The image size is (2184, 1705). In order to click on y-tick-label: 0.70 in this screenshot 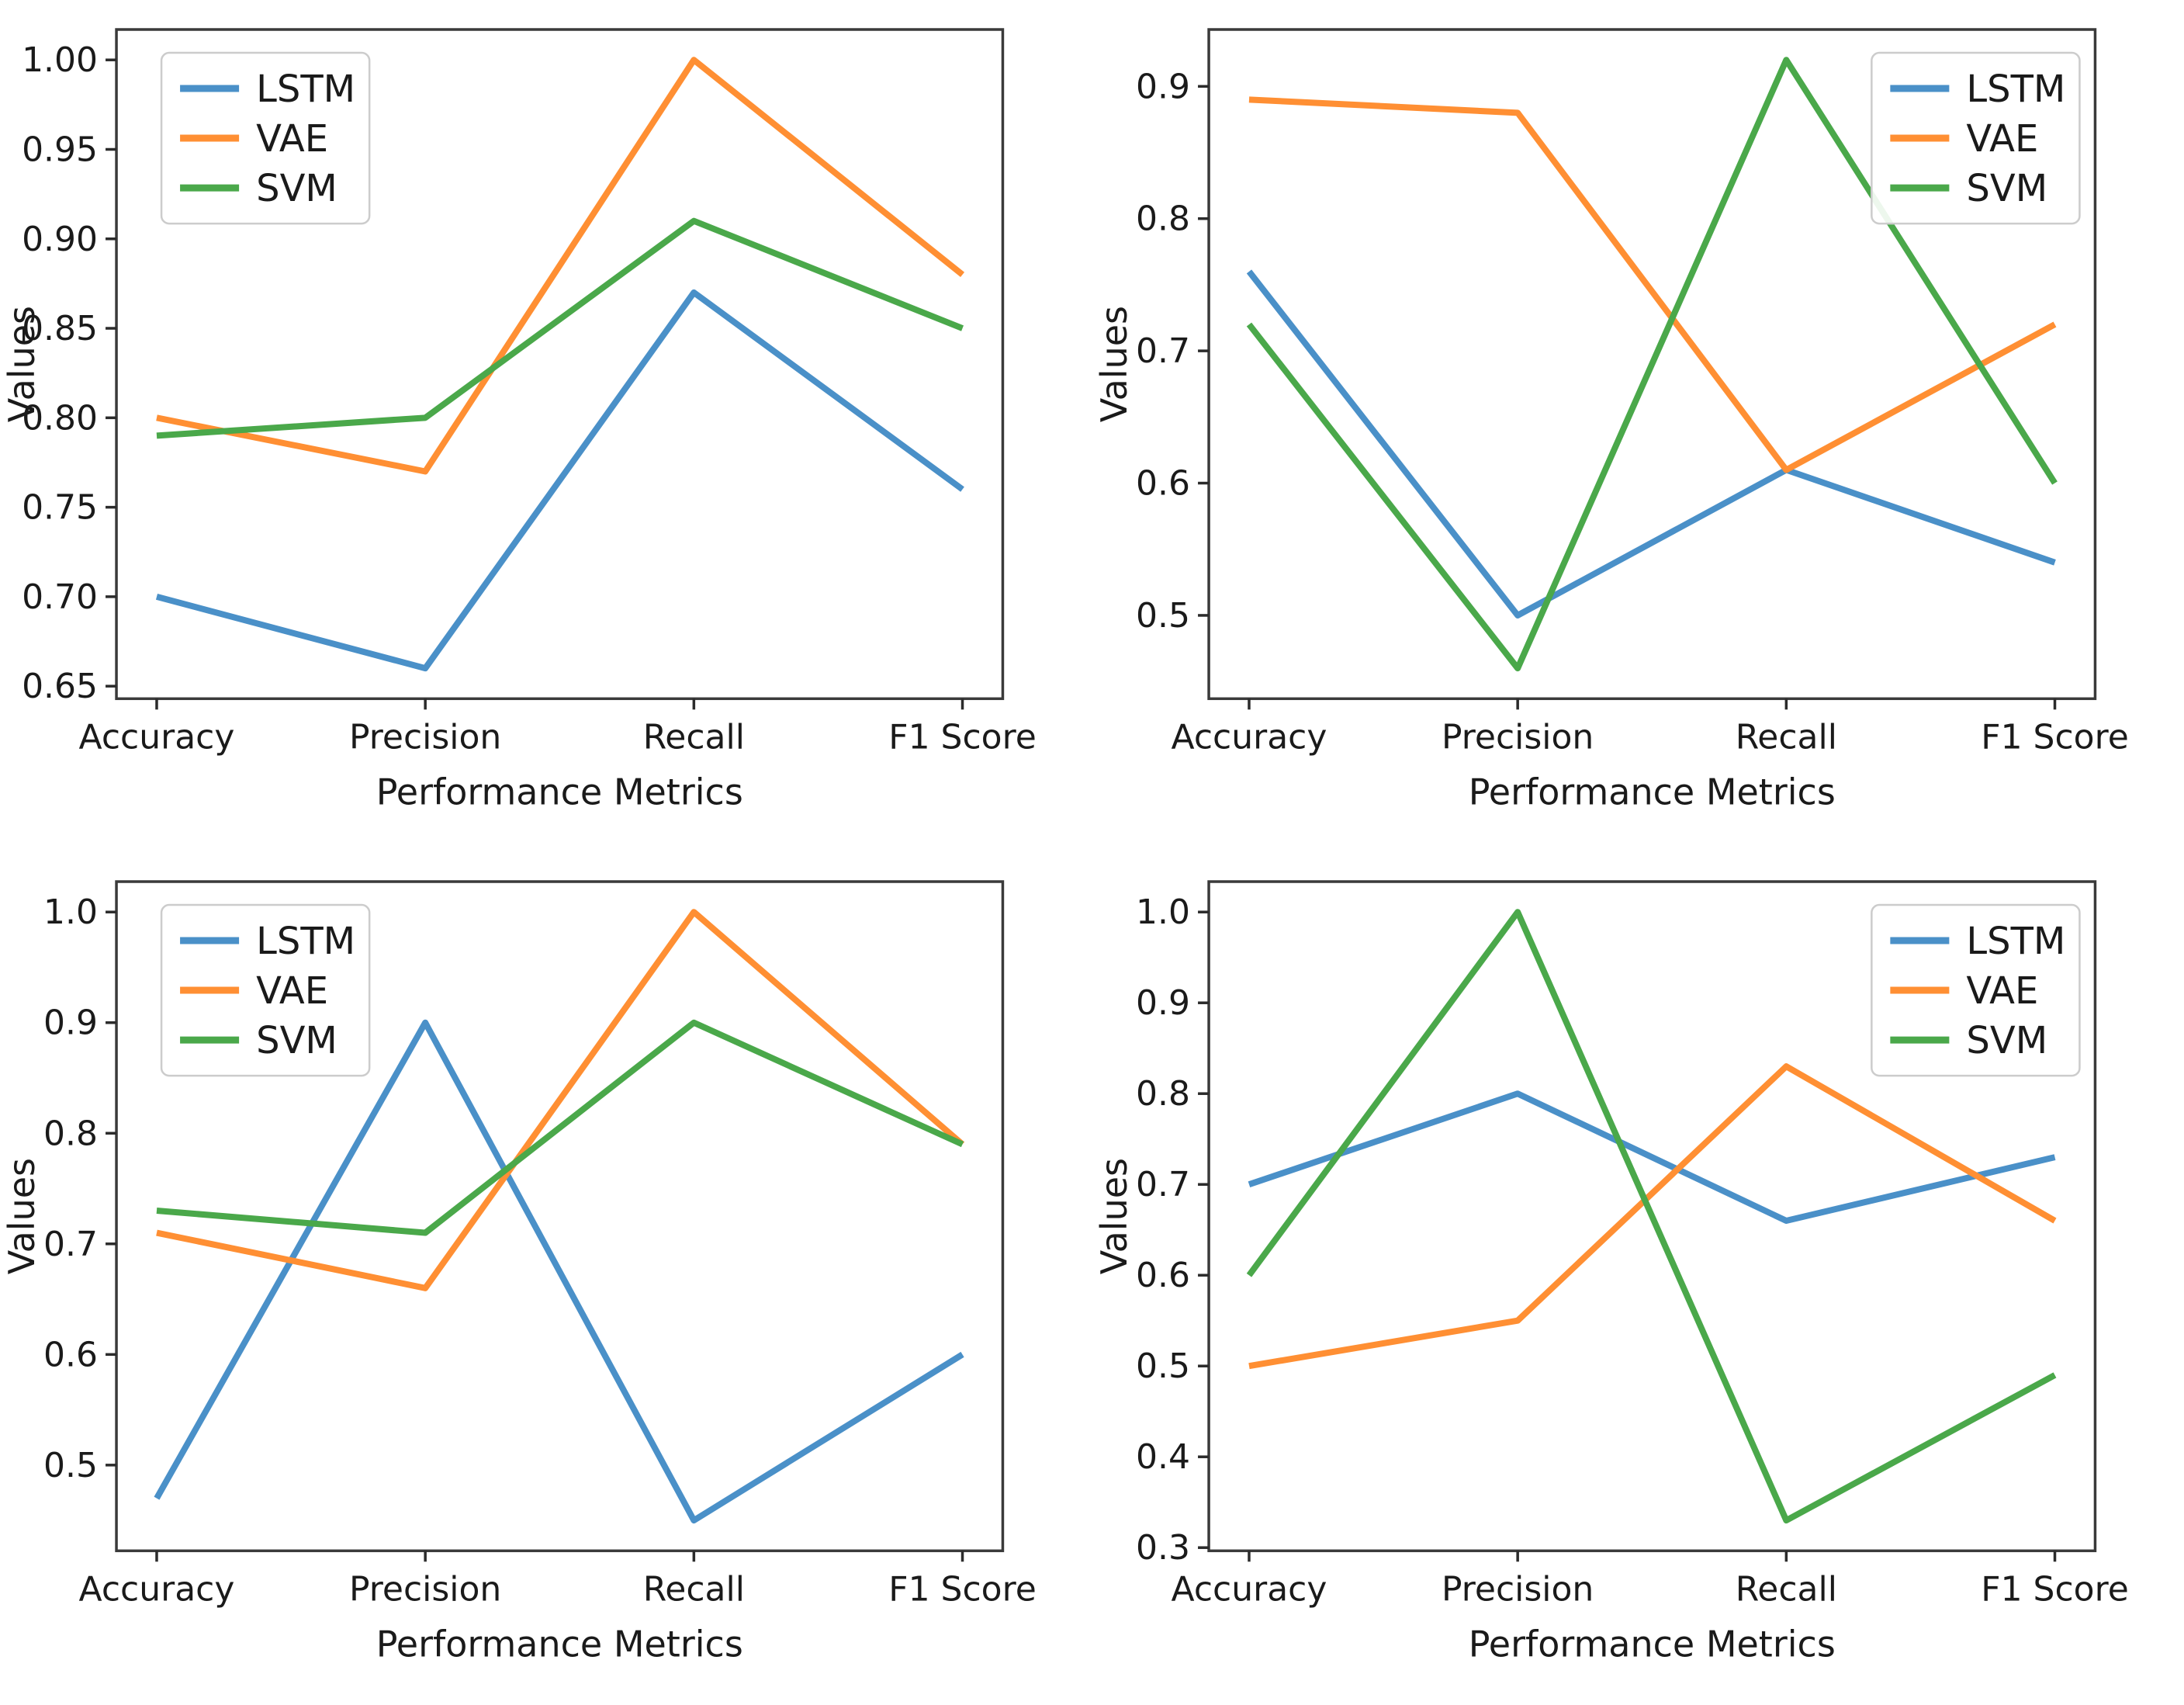, I will do `click(60, 597)`.